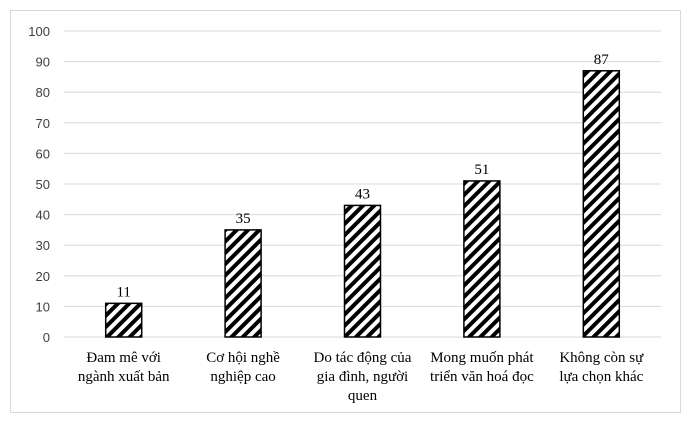 The width and height of the screenshot is (691, 425). What do you see at coordinates (46, 337) in the screenshot?
I see `y-tick-label: 0` at bounding box center [46, 337].